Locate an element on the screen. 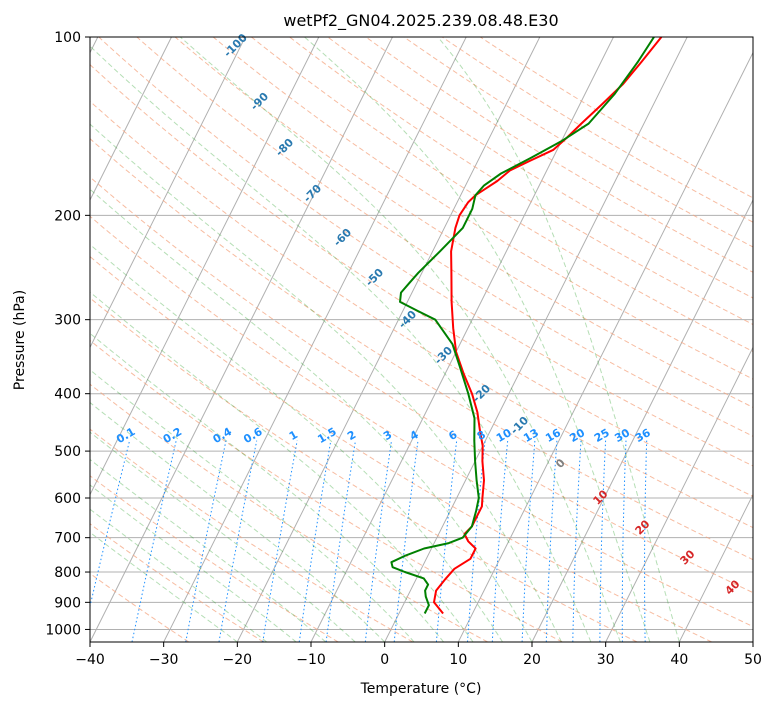 The image size is (775, 708). x-axis-label: Temperature (°C) is located at coordinates (421, 689).